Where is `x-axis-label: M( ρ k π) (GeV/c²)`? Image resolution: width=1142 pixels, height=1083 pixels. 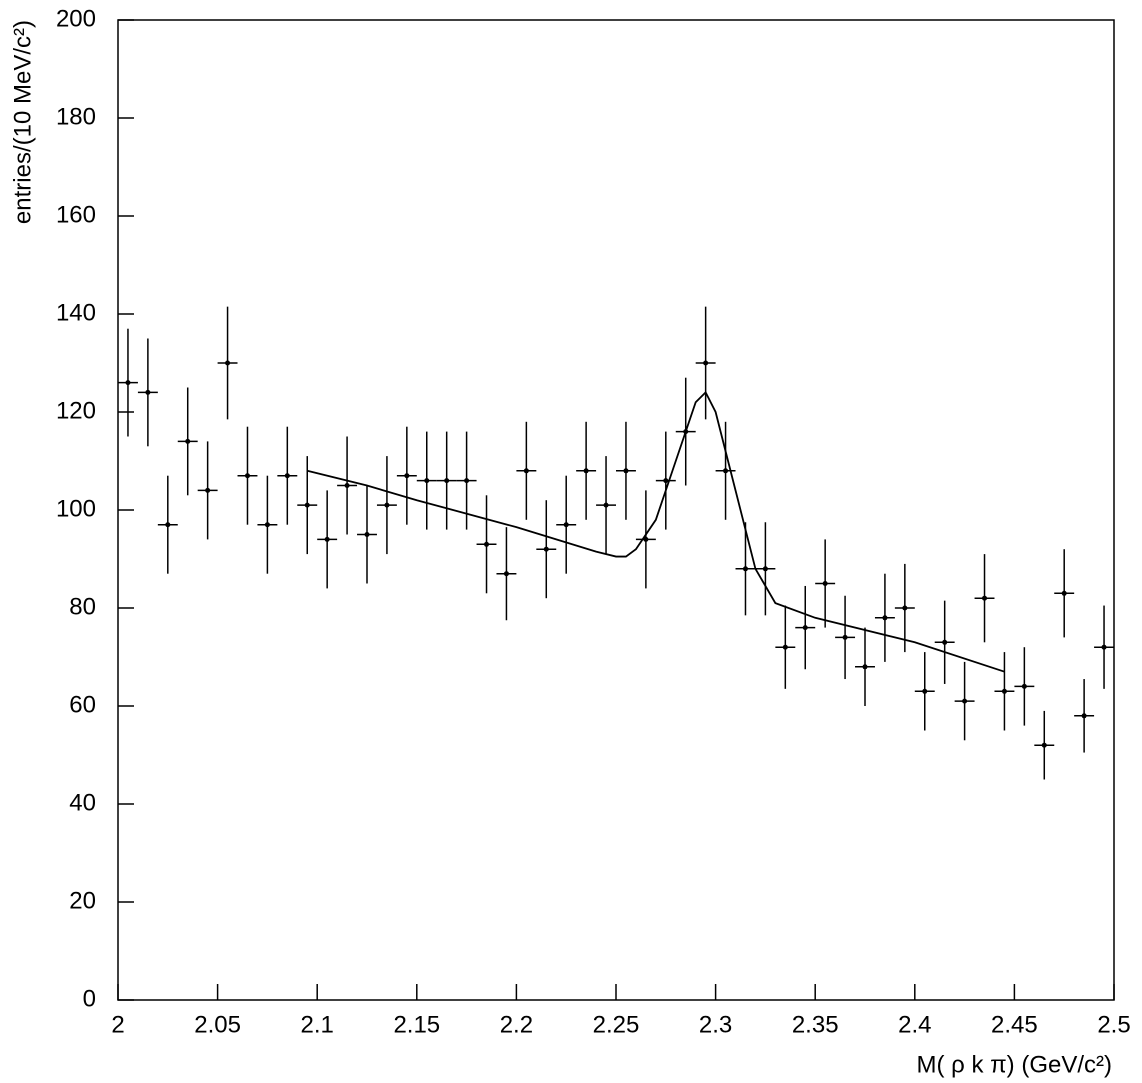 x-axis-label: M( ρ k π) (GeV/c²) is located at coordinates (1014, 1064).